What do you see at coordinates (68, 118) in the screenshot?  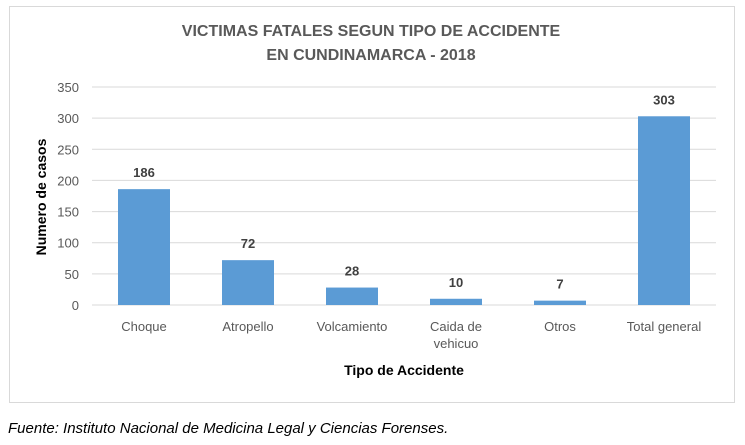 I see `y-tick-label: 300` at bounding box center [68, 118].